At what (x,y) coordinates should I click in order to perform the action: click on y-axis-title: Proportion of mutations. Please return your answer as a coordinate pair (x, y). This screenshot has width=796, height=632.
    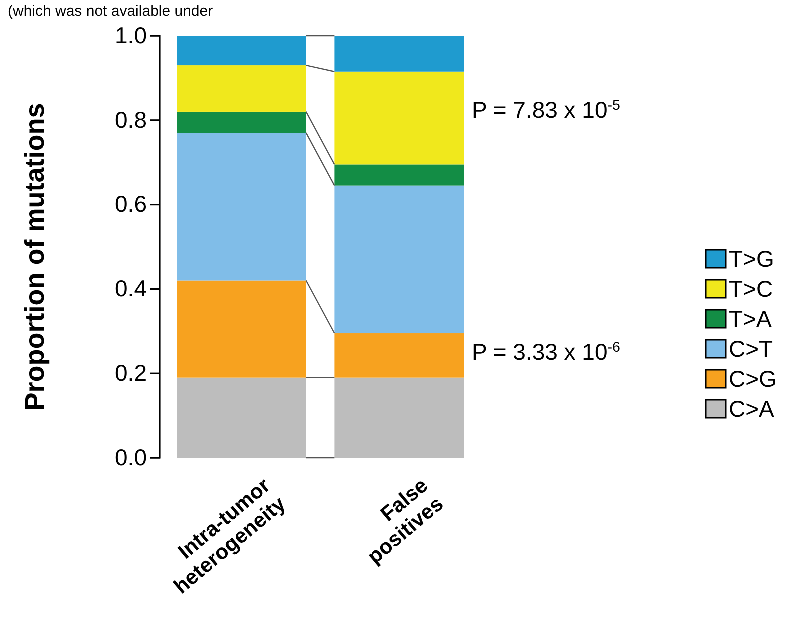
    Looking at the image, I should click on (35, 257).